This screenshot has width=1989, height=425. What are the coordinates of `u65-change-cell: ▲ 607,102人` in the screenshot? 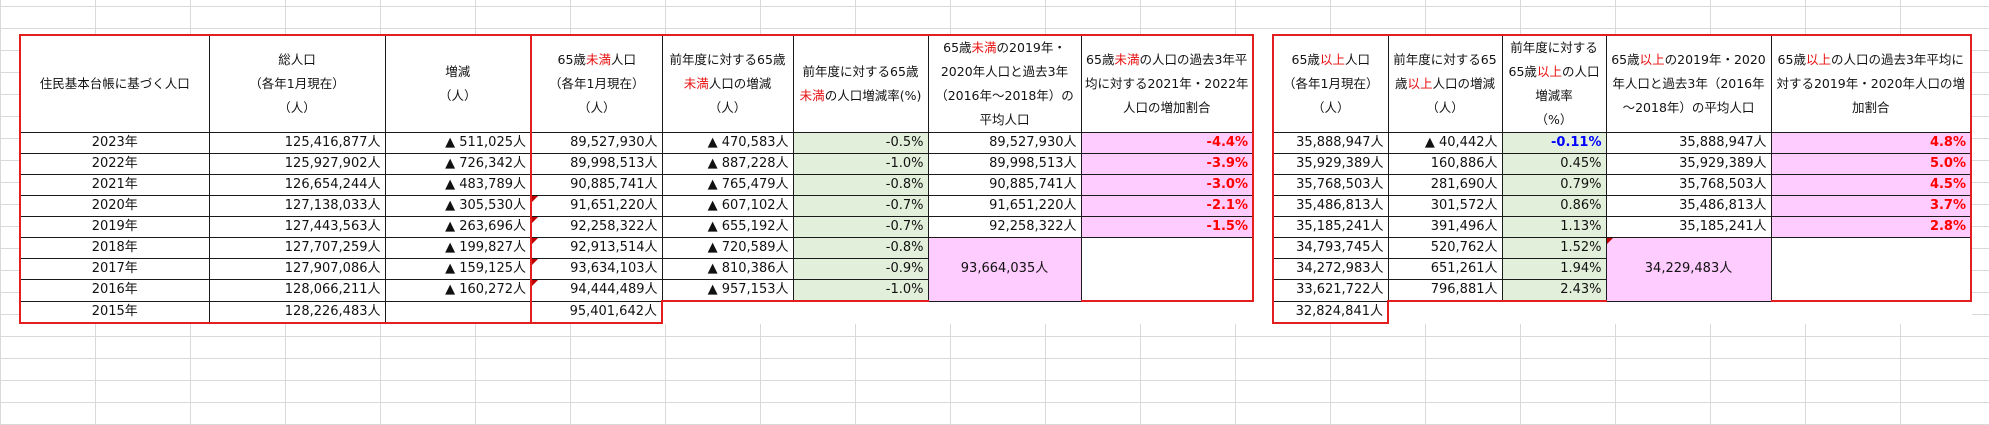 It's located at (727, 206).